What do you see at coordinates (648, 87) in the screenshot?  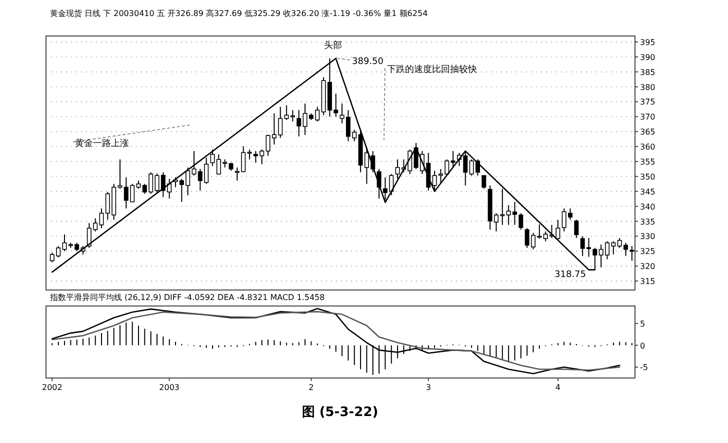 I see `y-tick-label: 380` at bounding box center [648, 87].